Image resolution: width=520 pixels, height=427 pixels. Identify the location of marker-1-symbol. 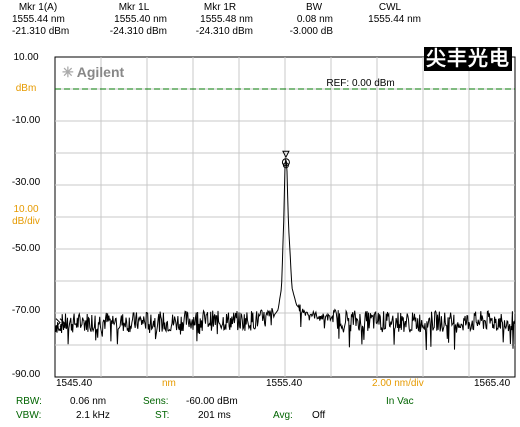
(286, 154).